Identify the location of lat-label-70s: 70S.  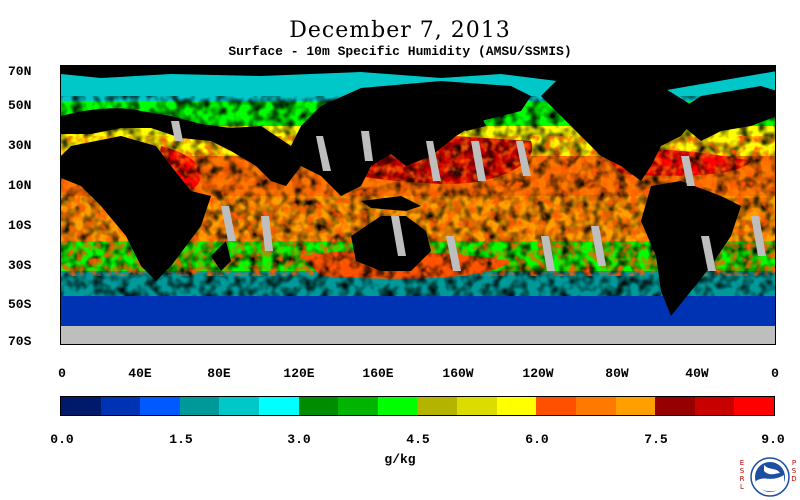
(20, 341).